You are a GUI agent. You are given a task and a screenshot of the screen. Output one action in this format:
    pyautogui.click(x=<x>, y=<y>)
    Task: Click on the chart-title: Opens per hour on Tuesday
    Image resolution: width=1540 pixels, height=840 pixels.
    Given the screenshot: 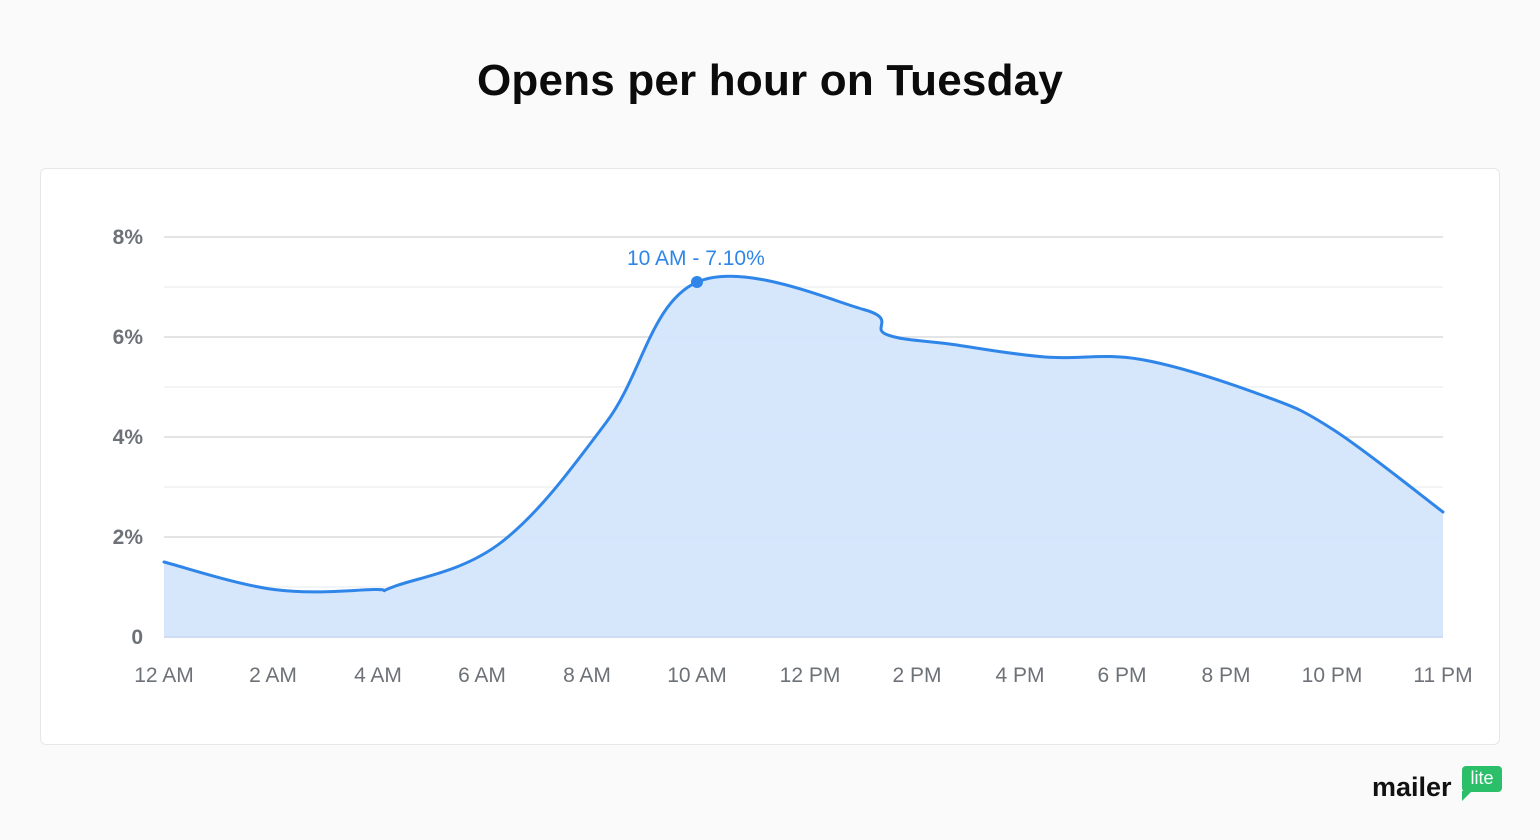 What is the action you would take?
    pyautogui.click(x=770, y=80)
    